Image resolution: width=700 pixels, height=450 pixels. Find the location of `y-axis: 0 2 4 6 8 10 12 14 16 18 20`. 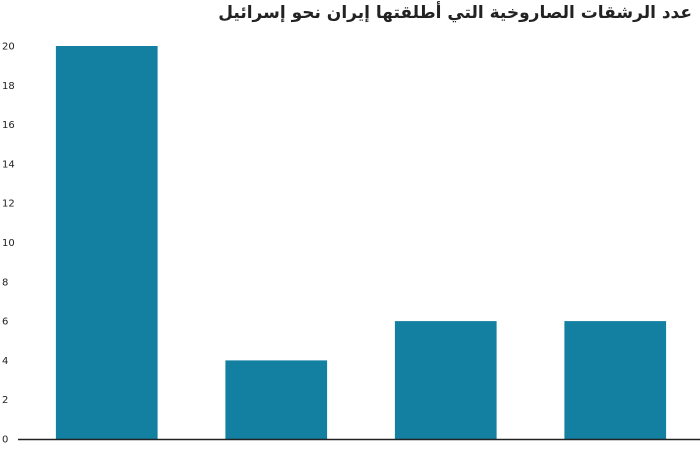

y-axis: 0 2 4 6 8 10 12 14 16 18 20 is located at coordinates (8, 244).